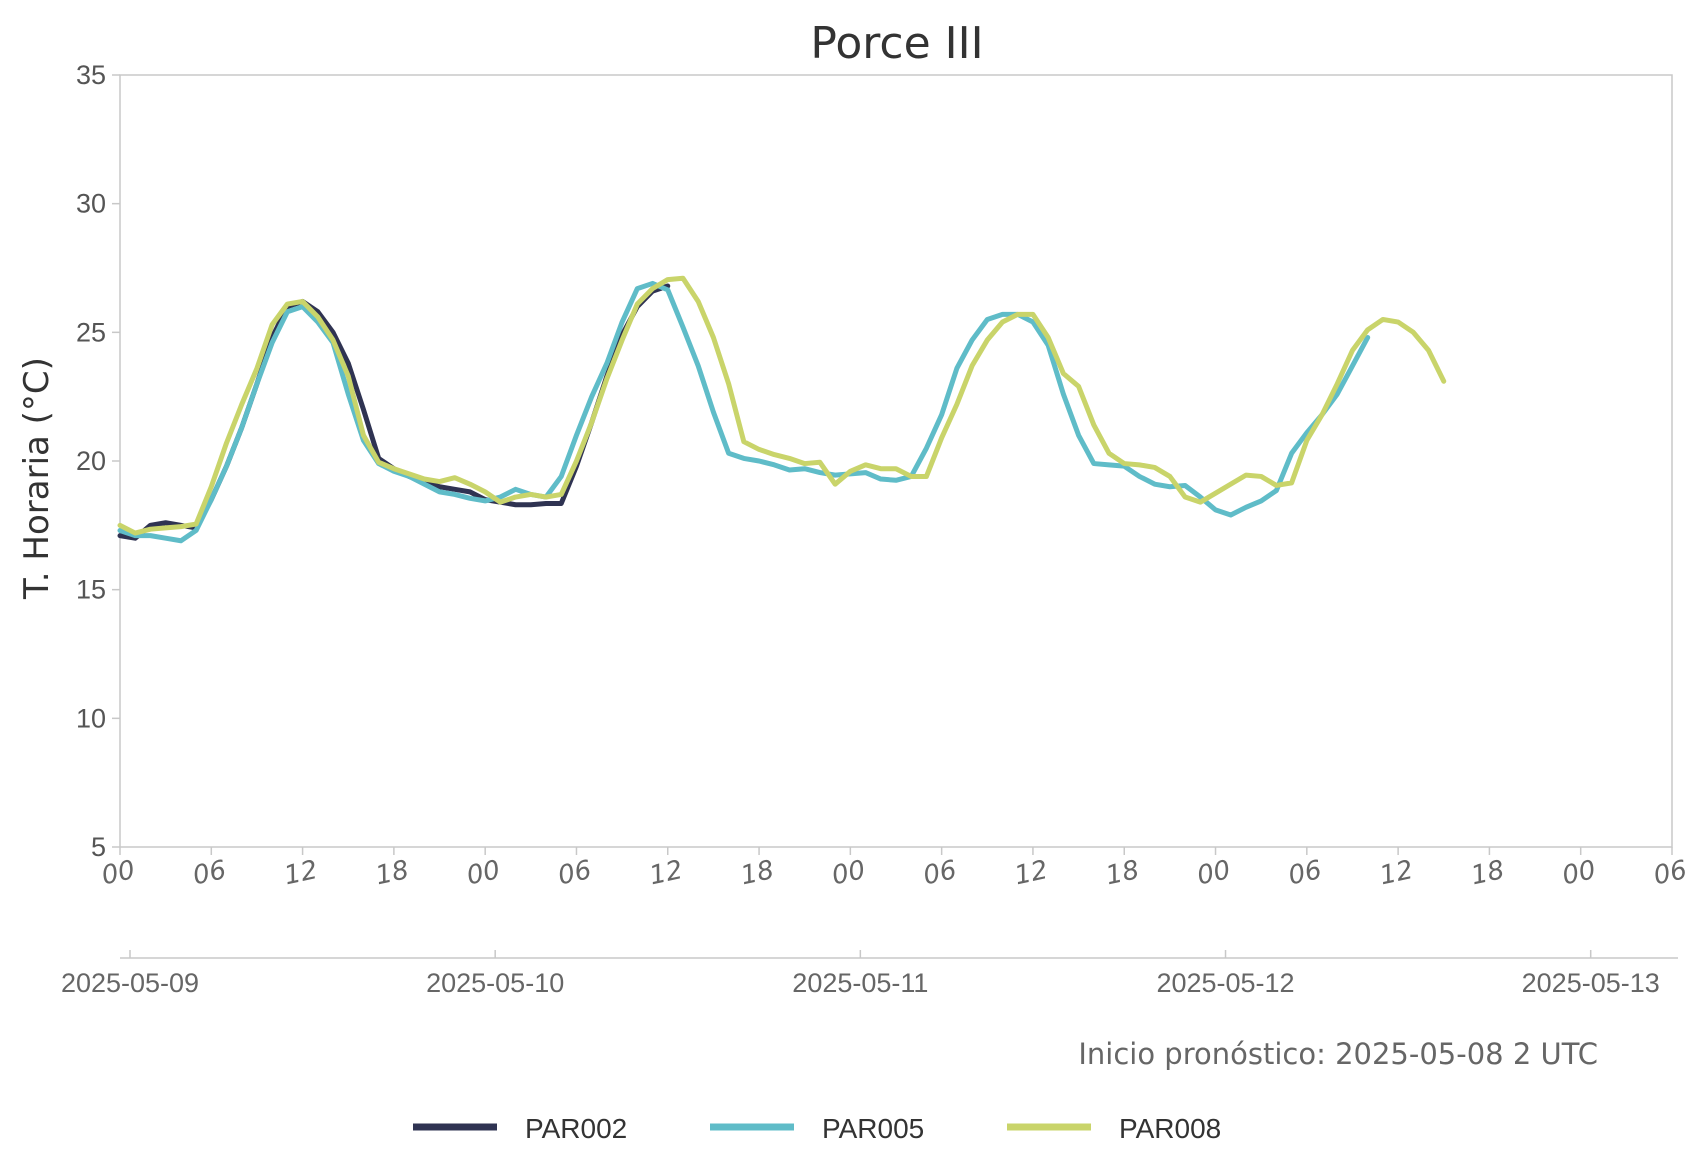  What do you see at coordinates (98, 847) in the screenshot?
I see `y-tick-label: 5` at bounding box center [98, 847].